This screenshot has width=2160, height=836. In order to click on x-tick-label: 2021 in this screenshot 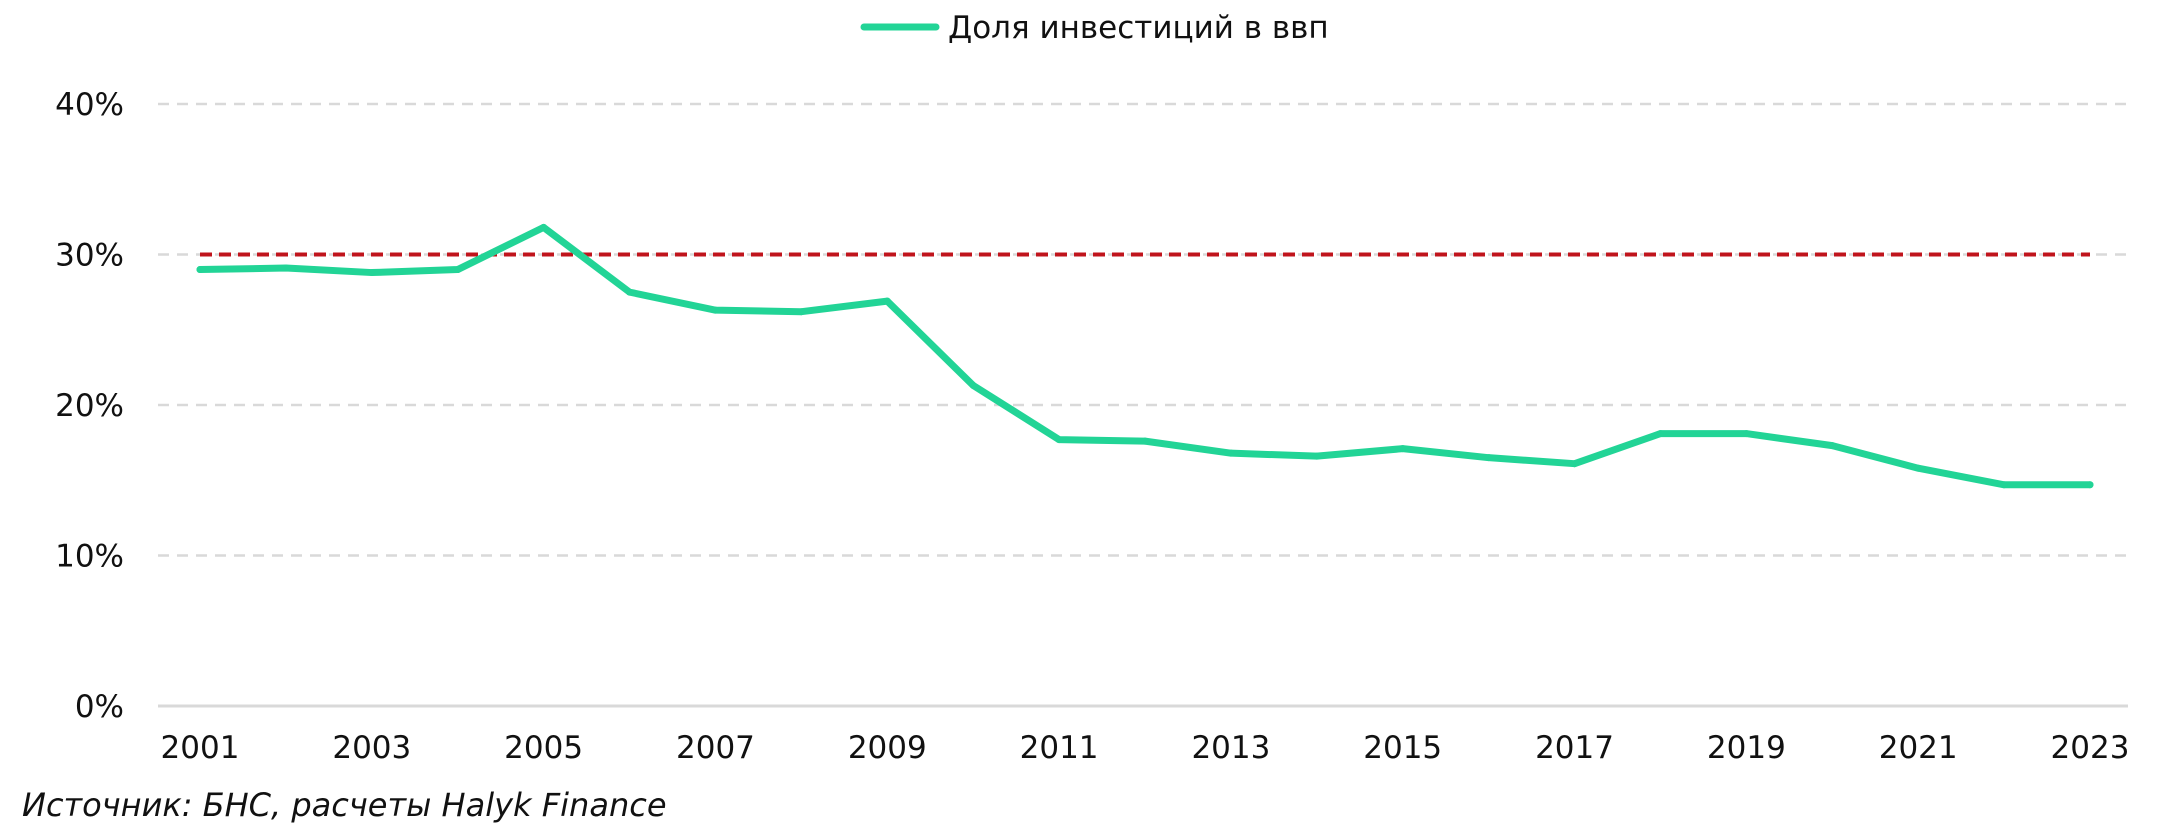, I will do `click(1918, 748)`.